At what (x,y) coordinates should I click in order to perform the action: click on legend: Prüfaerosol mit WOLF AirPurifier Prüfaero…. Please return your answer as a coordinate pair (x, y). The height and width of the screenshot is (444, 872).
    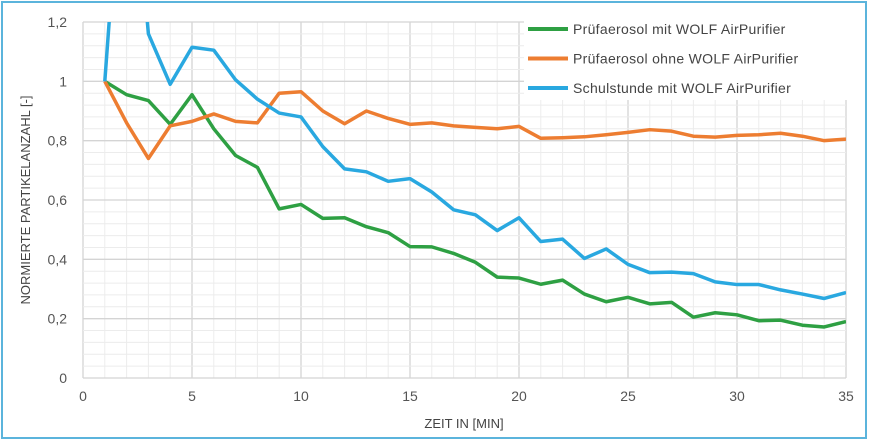
    Looking at the image, I should click on (687, 56).